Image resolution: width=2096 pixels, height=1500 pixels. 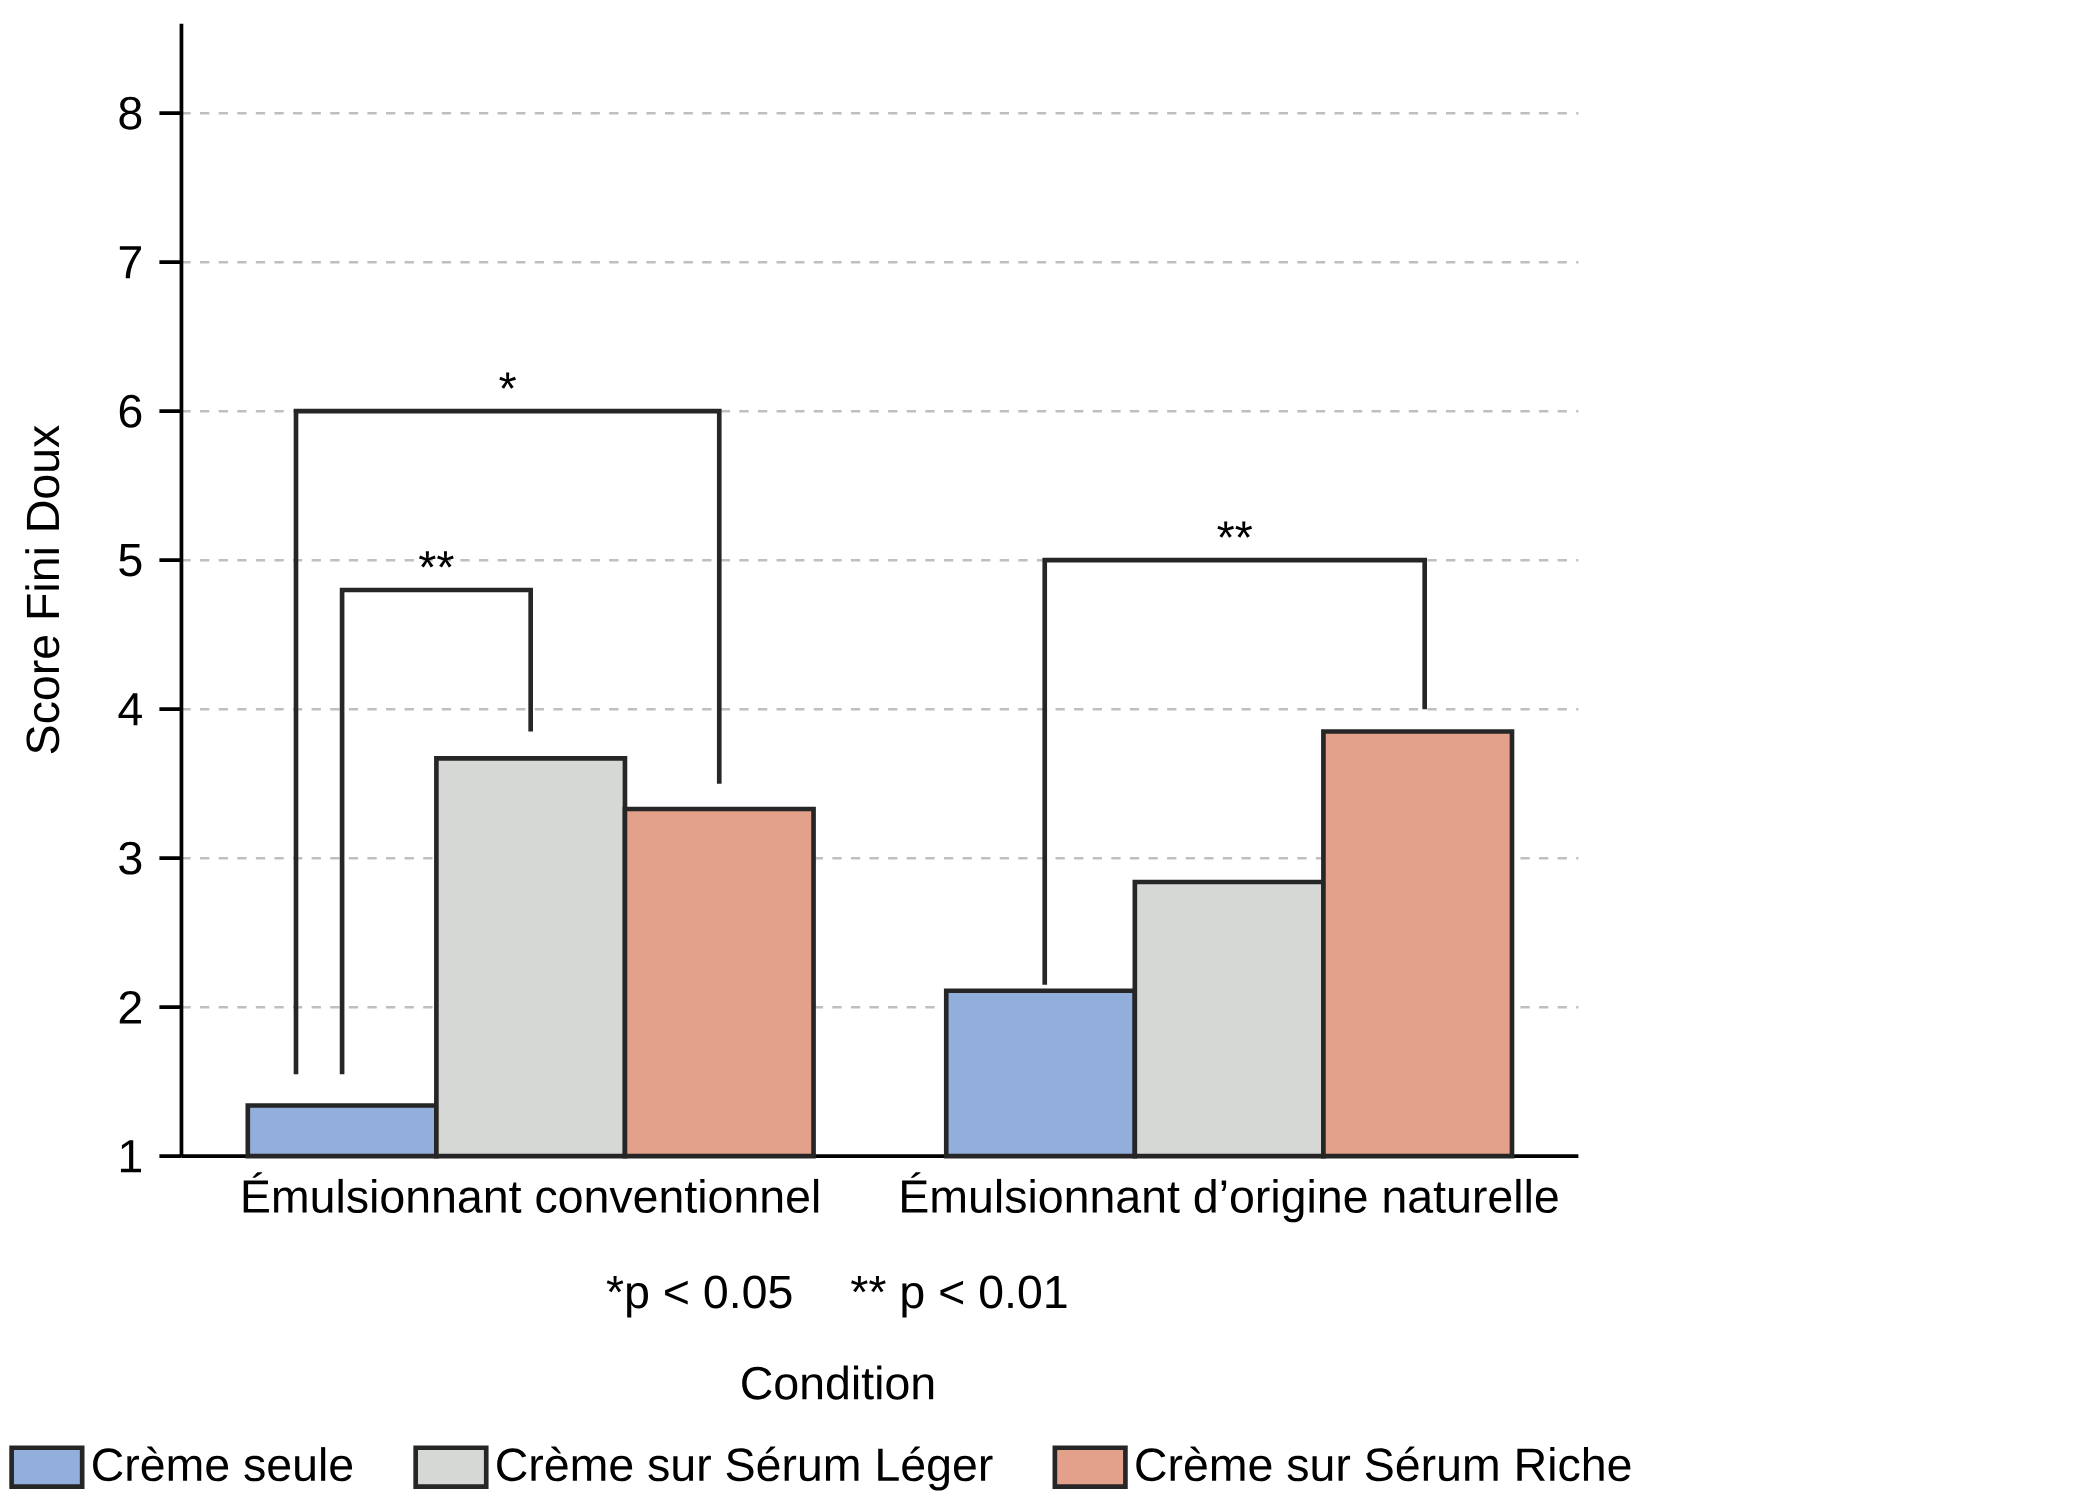 I want to click on text: *p < 0.05, so click(x=699, y=1296).